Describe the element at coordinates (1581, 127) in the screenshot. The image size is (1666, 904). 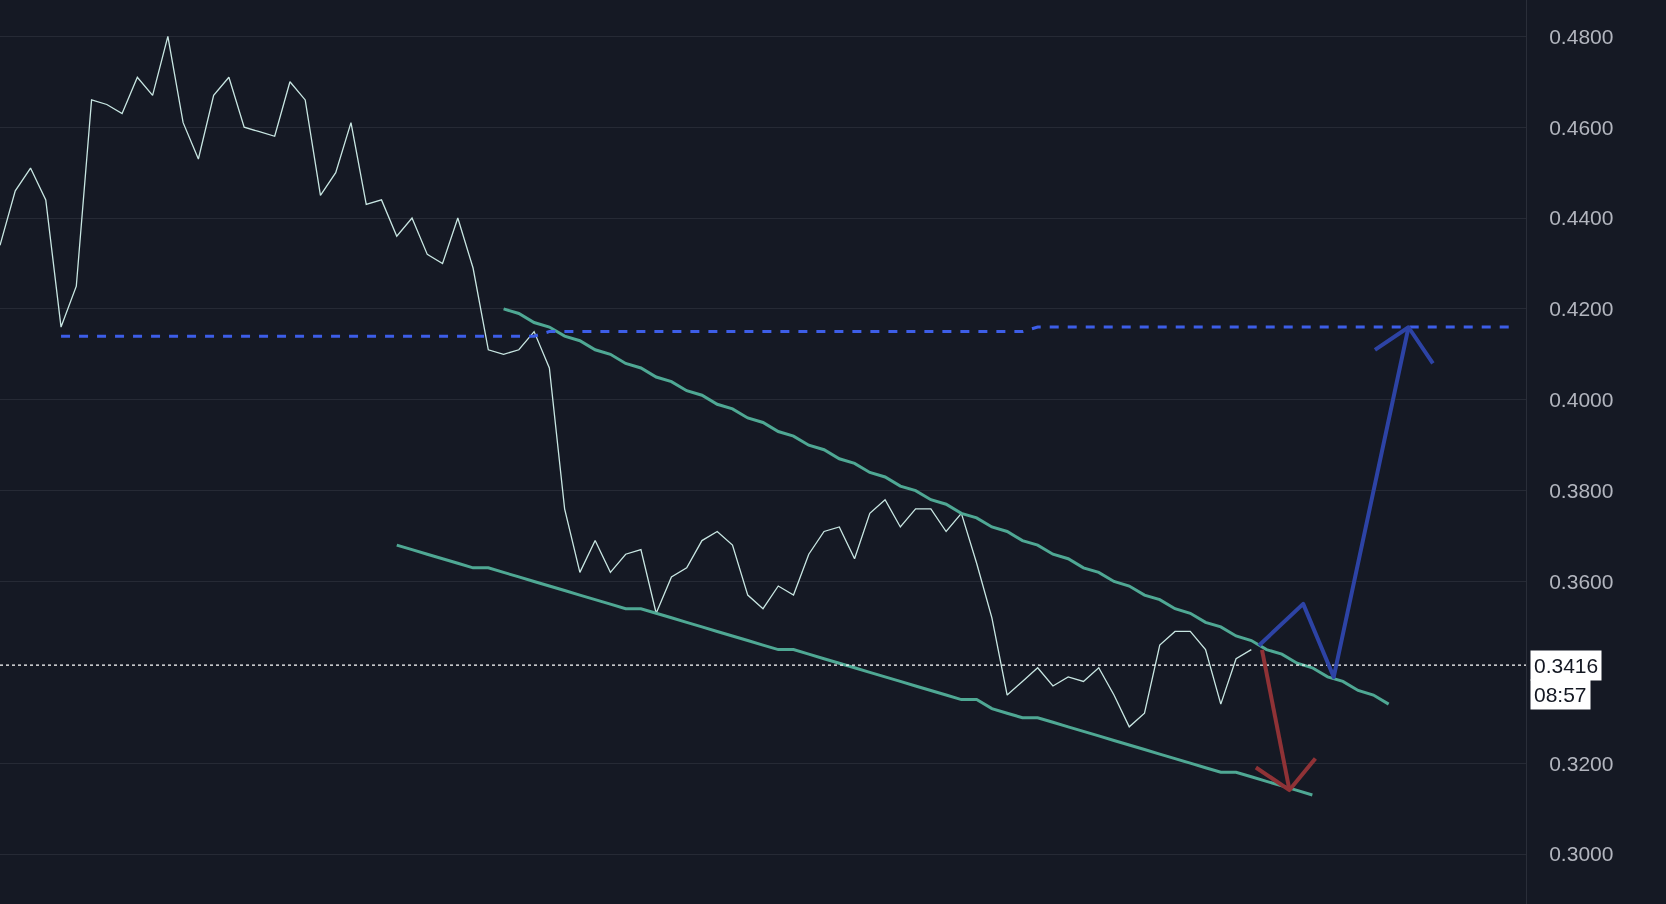
I see `y-tick-label: 0.4600` at that location.